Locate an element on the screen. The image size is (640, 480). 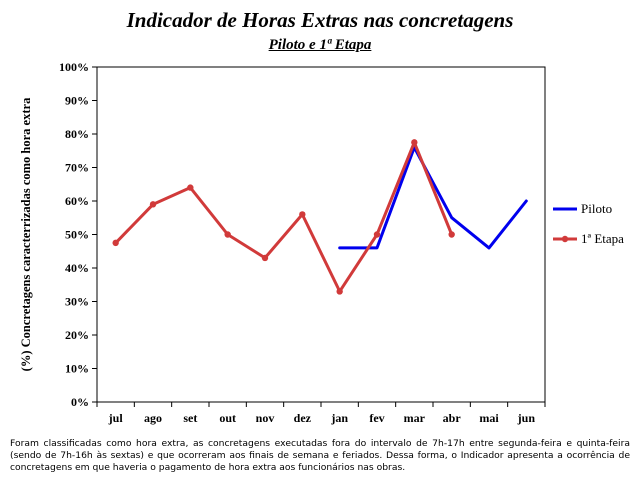
x-tick-label: dez is located at coordinates (303, 418).